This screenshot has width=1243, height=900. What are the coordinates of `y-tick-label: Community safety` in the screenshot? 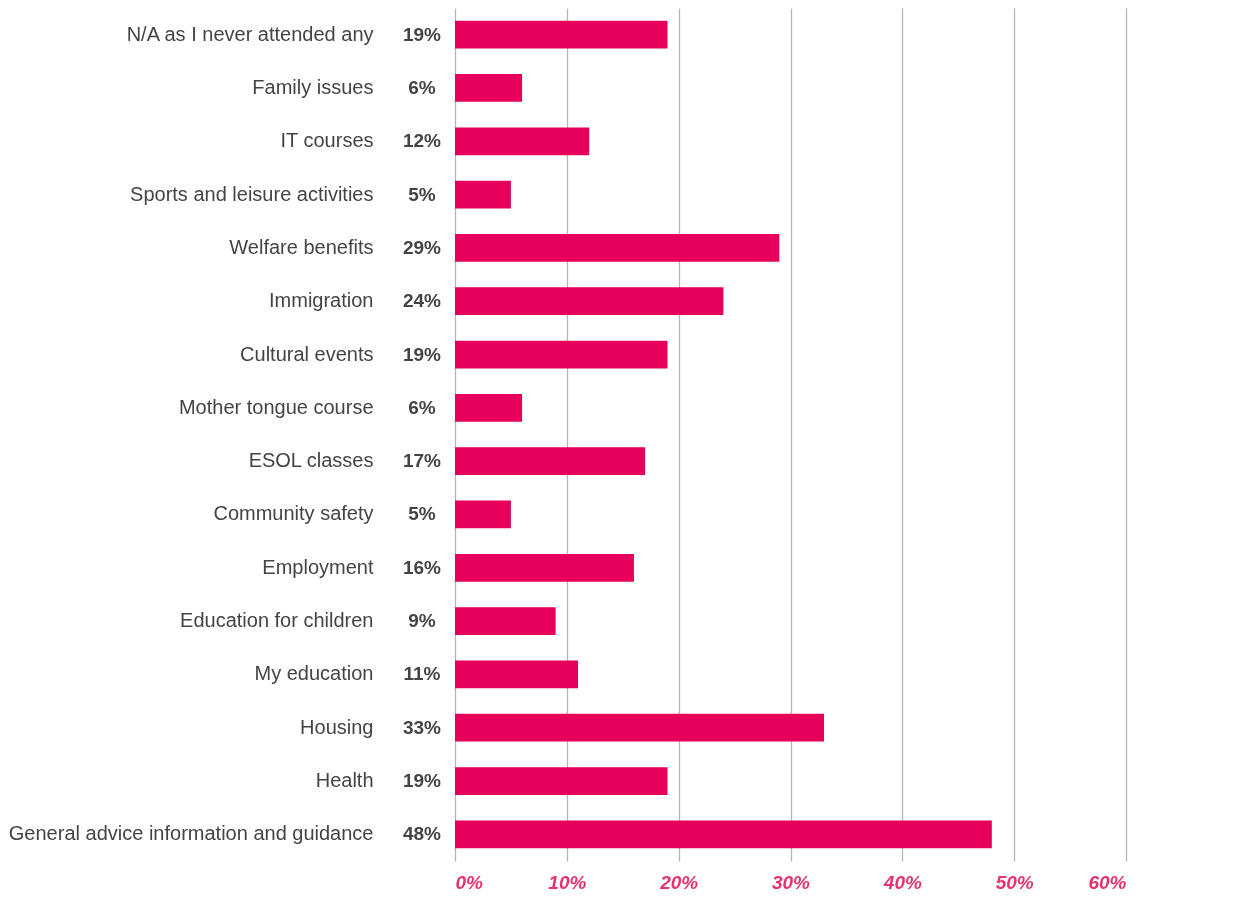 It's located at (293, 513).